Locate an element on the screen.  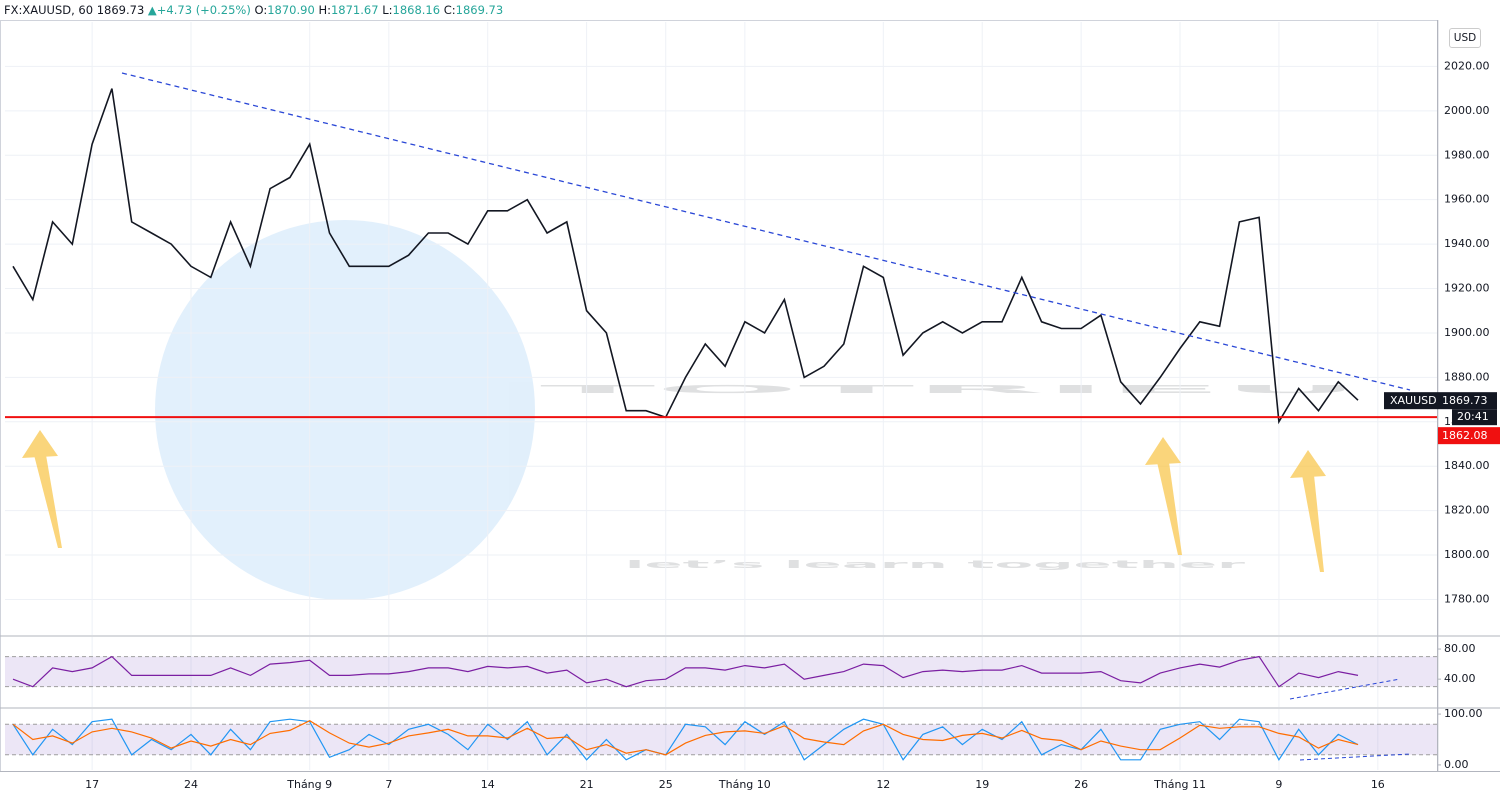
y-tick-label: 1820.00 is located at coordinates (1467, 510).